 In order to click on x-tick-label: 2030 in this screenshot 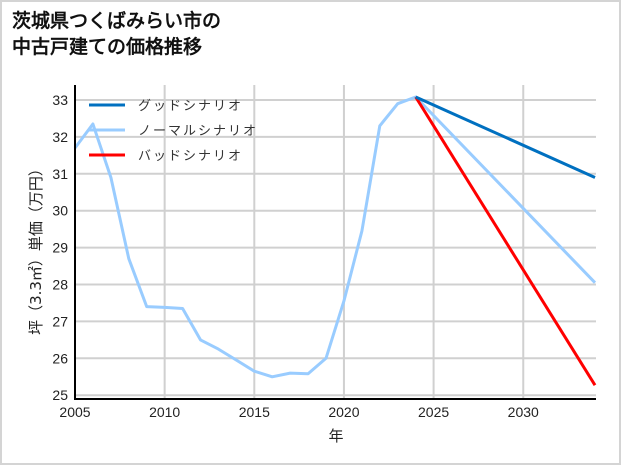, I will do `click(523, 412)`.